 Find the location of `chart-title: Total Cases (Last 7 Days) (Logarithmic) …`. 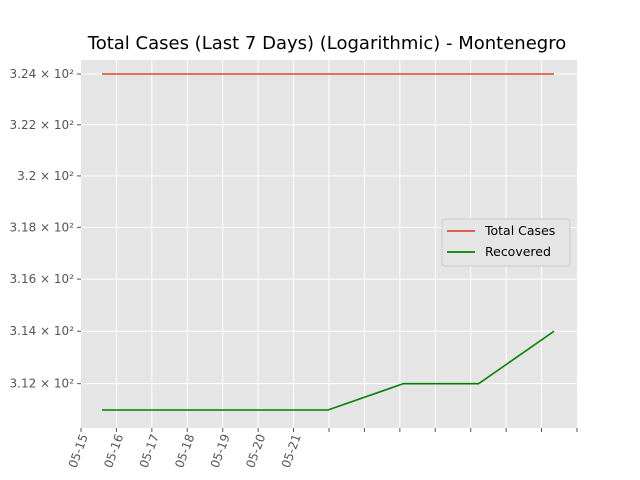

chart-title: Total Cases (Last 7 Days) (Logarithmic) … is located at coordinates (326, 43).